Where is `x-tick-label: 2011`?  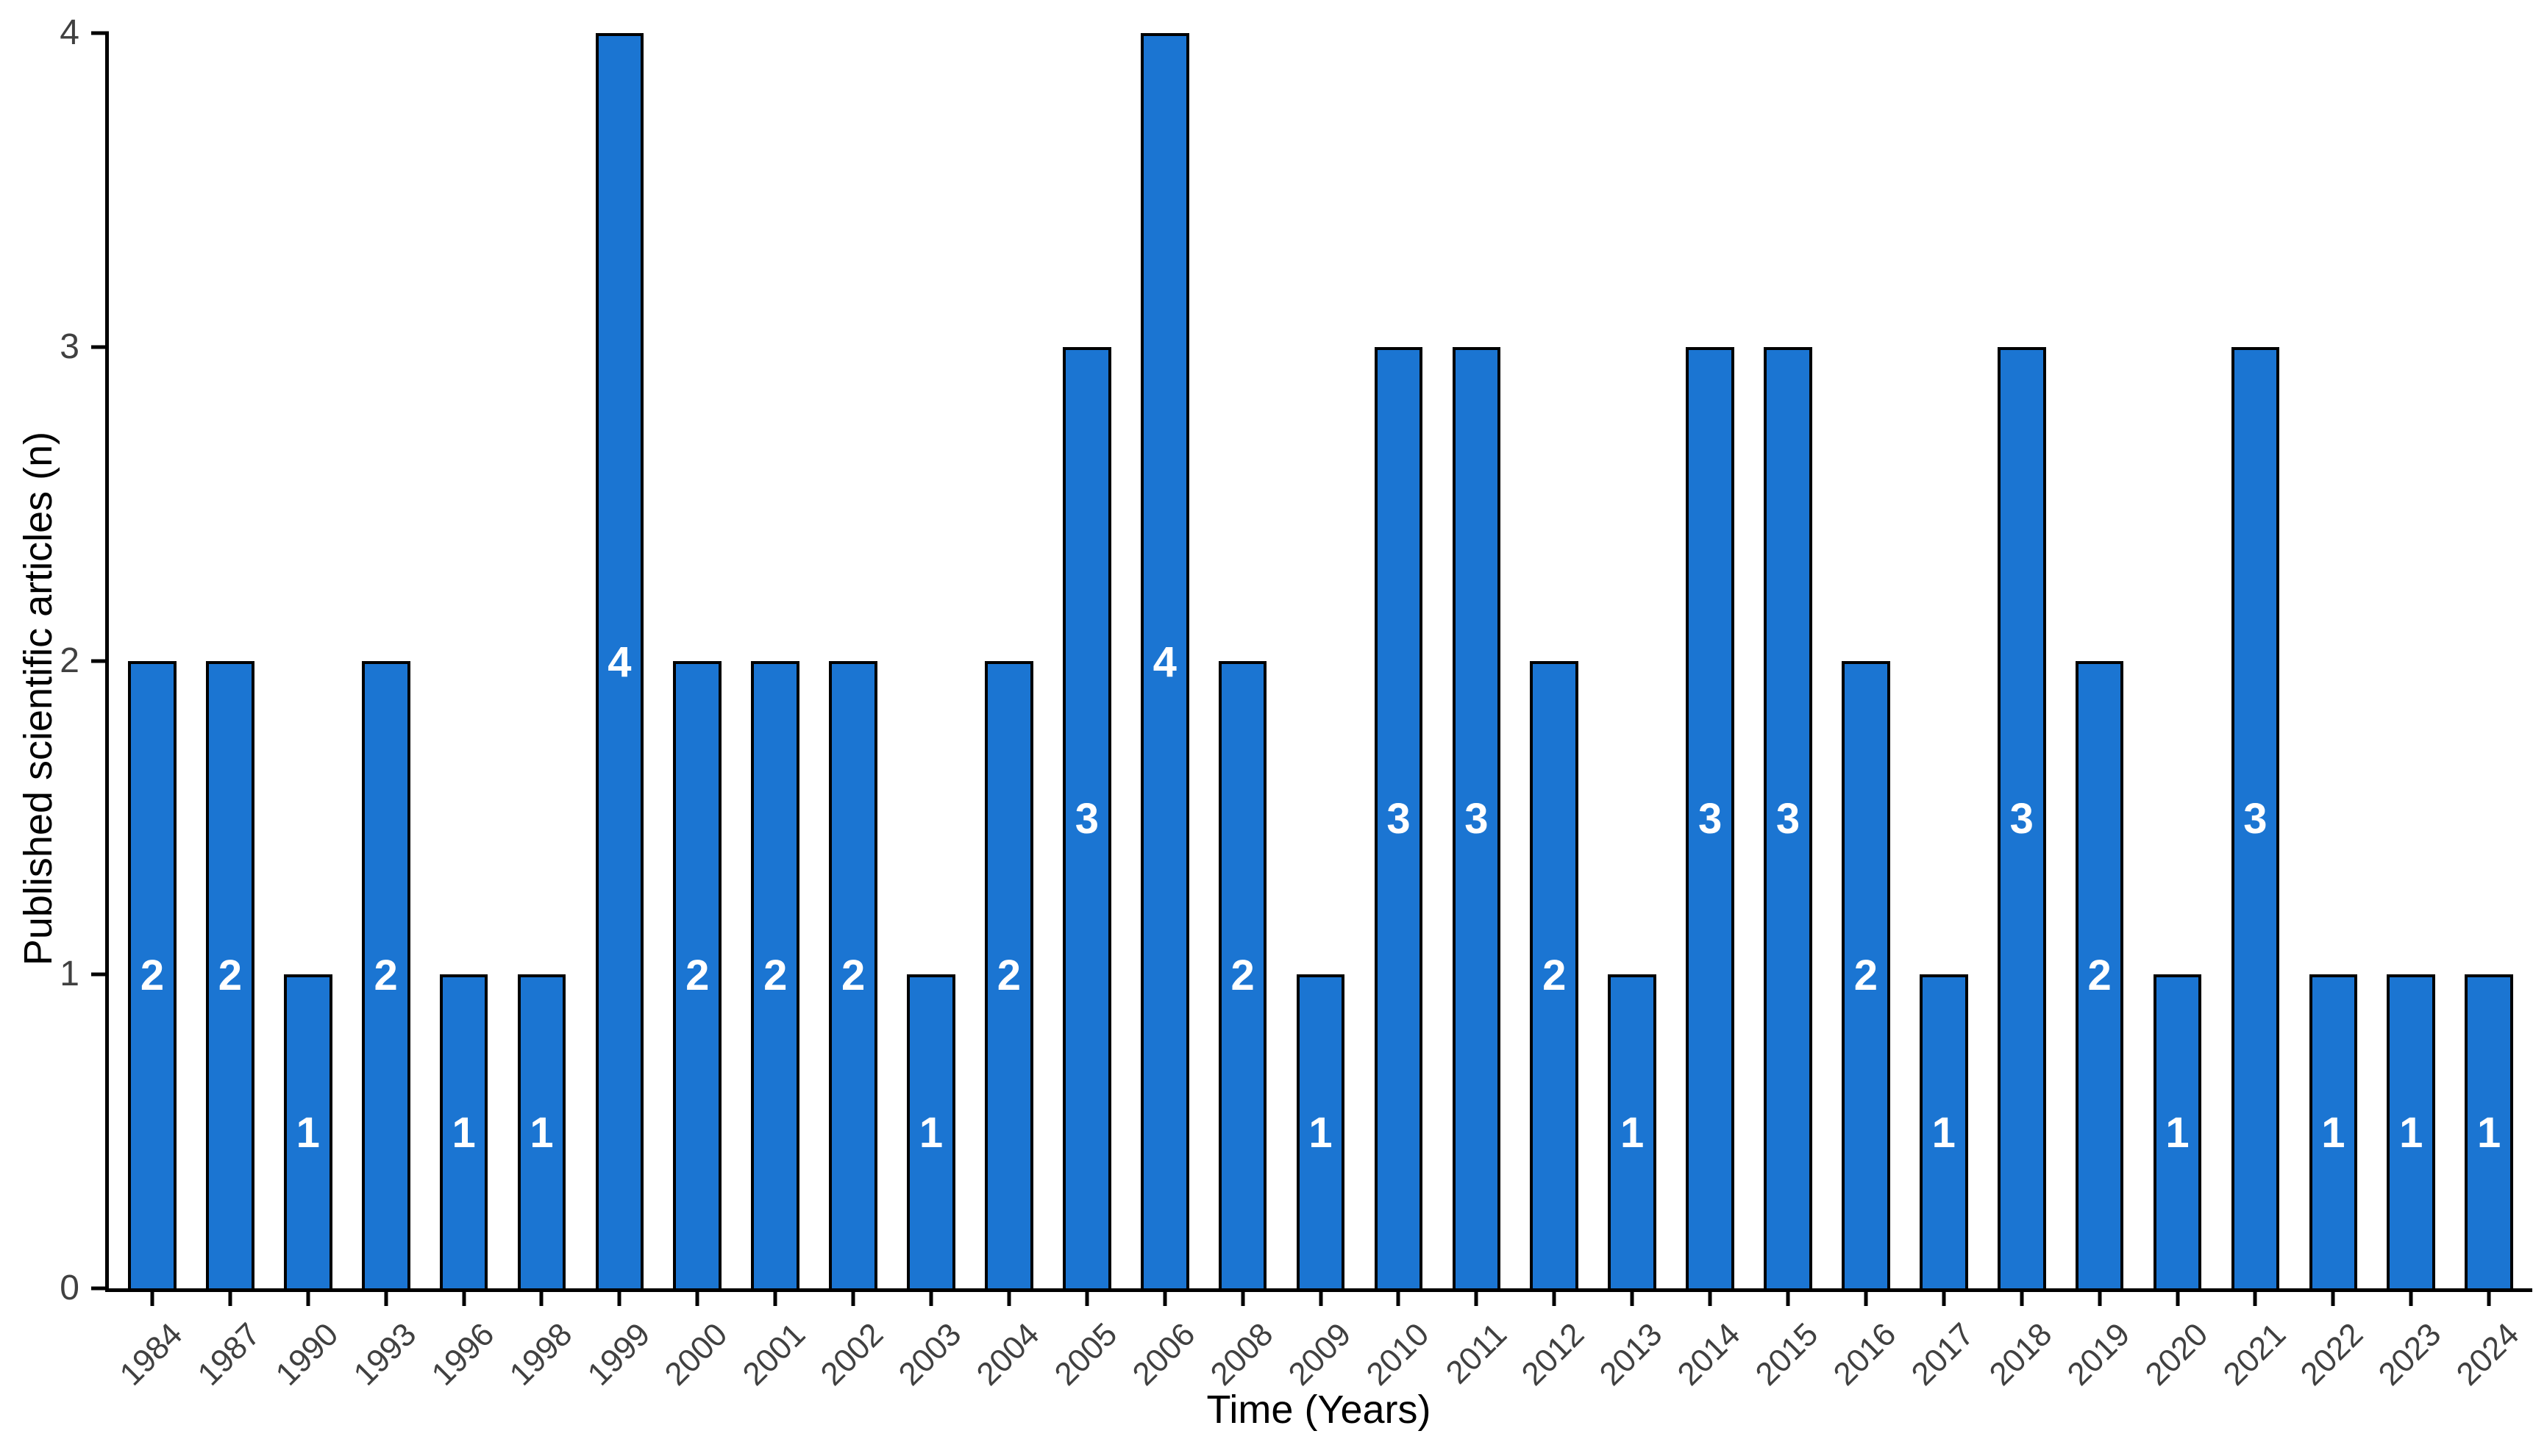
x-tick-label: 2011 is located at coordinates (1476, 1353).